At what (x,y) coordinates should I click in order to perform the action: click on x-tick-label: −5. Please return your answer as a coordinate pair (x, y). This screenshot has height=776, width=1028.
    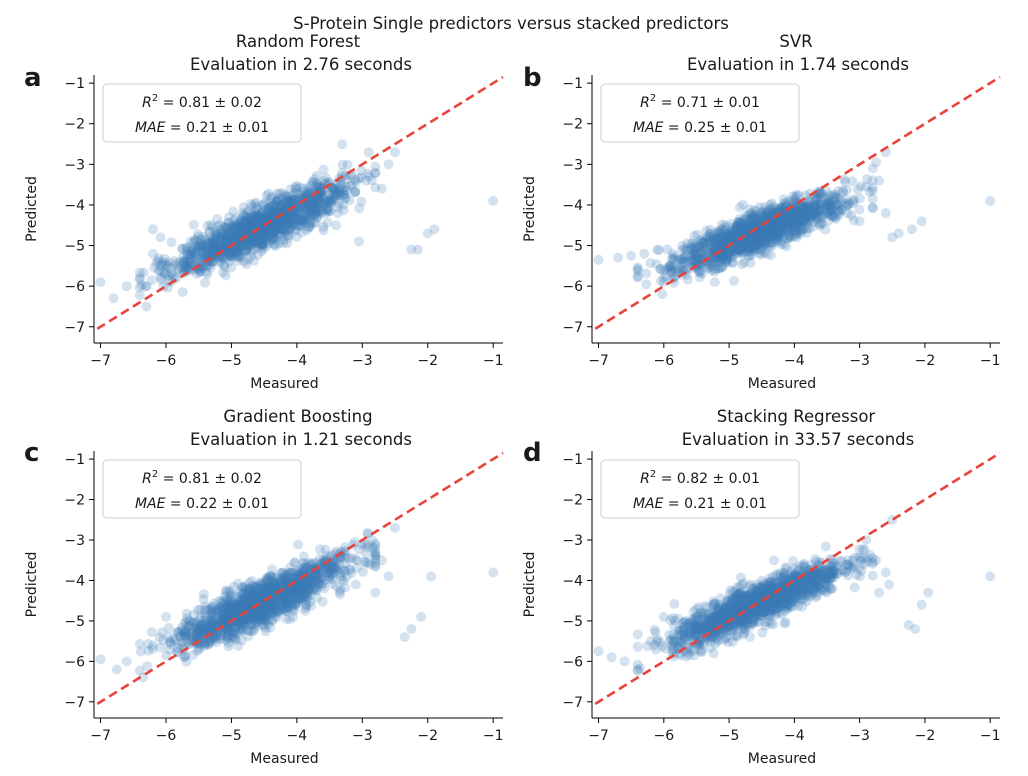
    Looking at the image, I should click on (729, 361).